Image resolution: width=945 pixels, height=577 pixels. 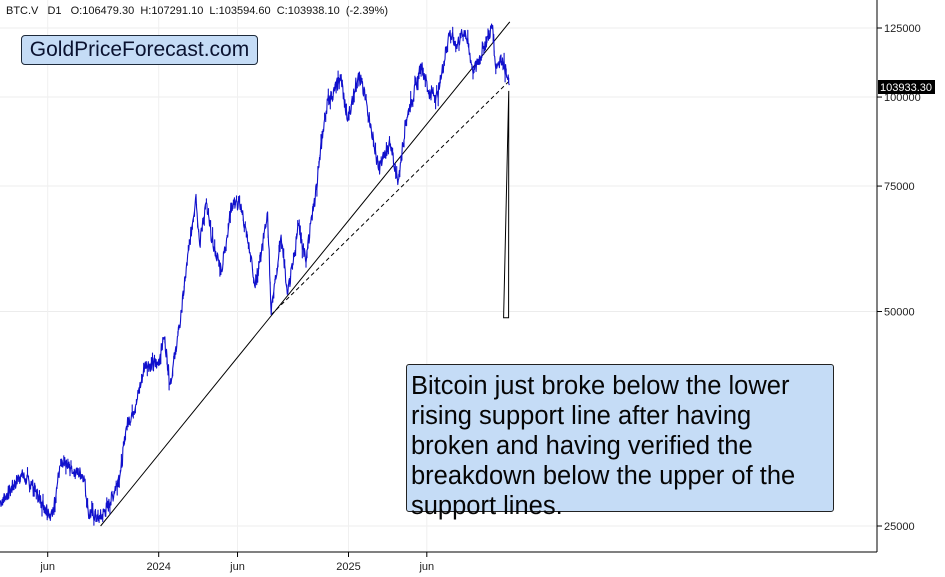 What do you see at coordinates (899, 187) in the screenshot?
I see `y-tick-label: 75000` at bounding box center [899, 187].